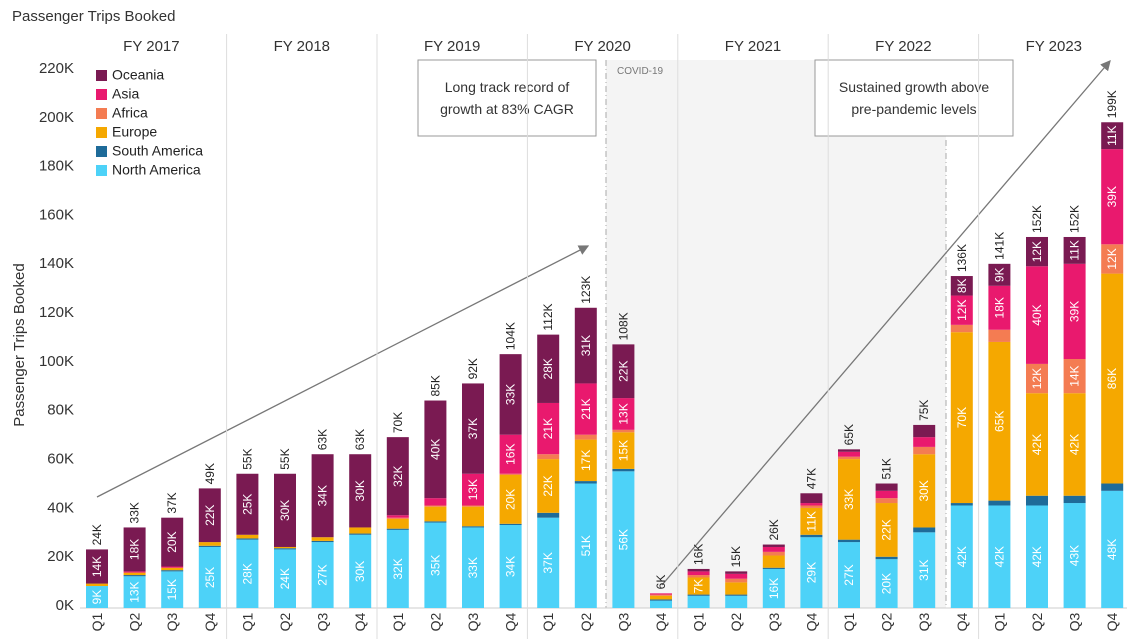 This screenshot has height=644, width=1127. Describe the element at coordinates (56, 214) in the screenshot. I see `y-tick-label: 160K` at that location.